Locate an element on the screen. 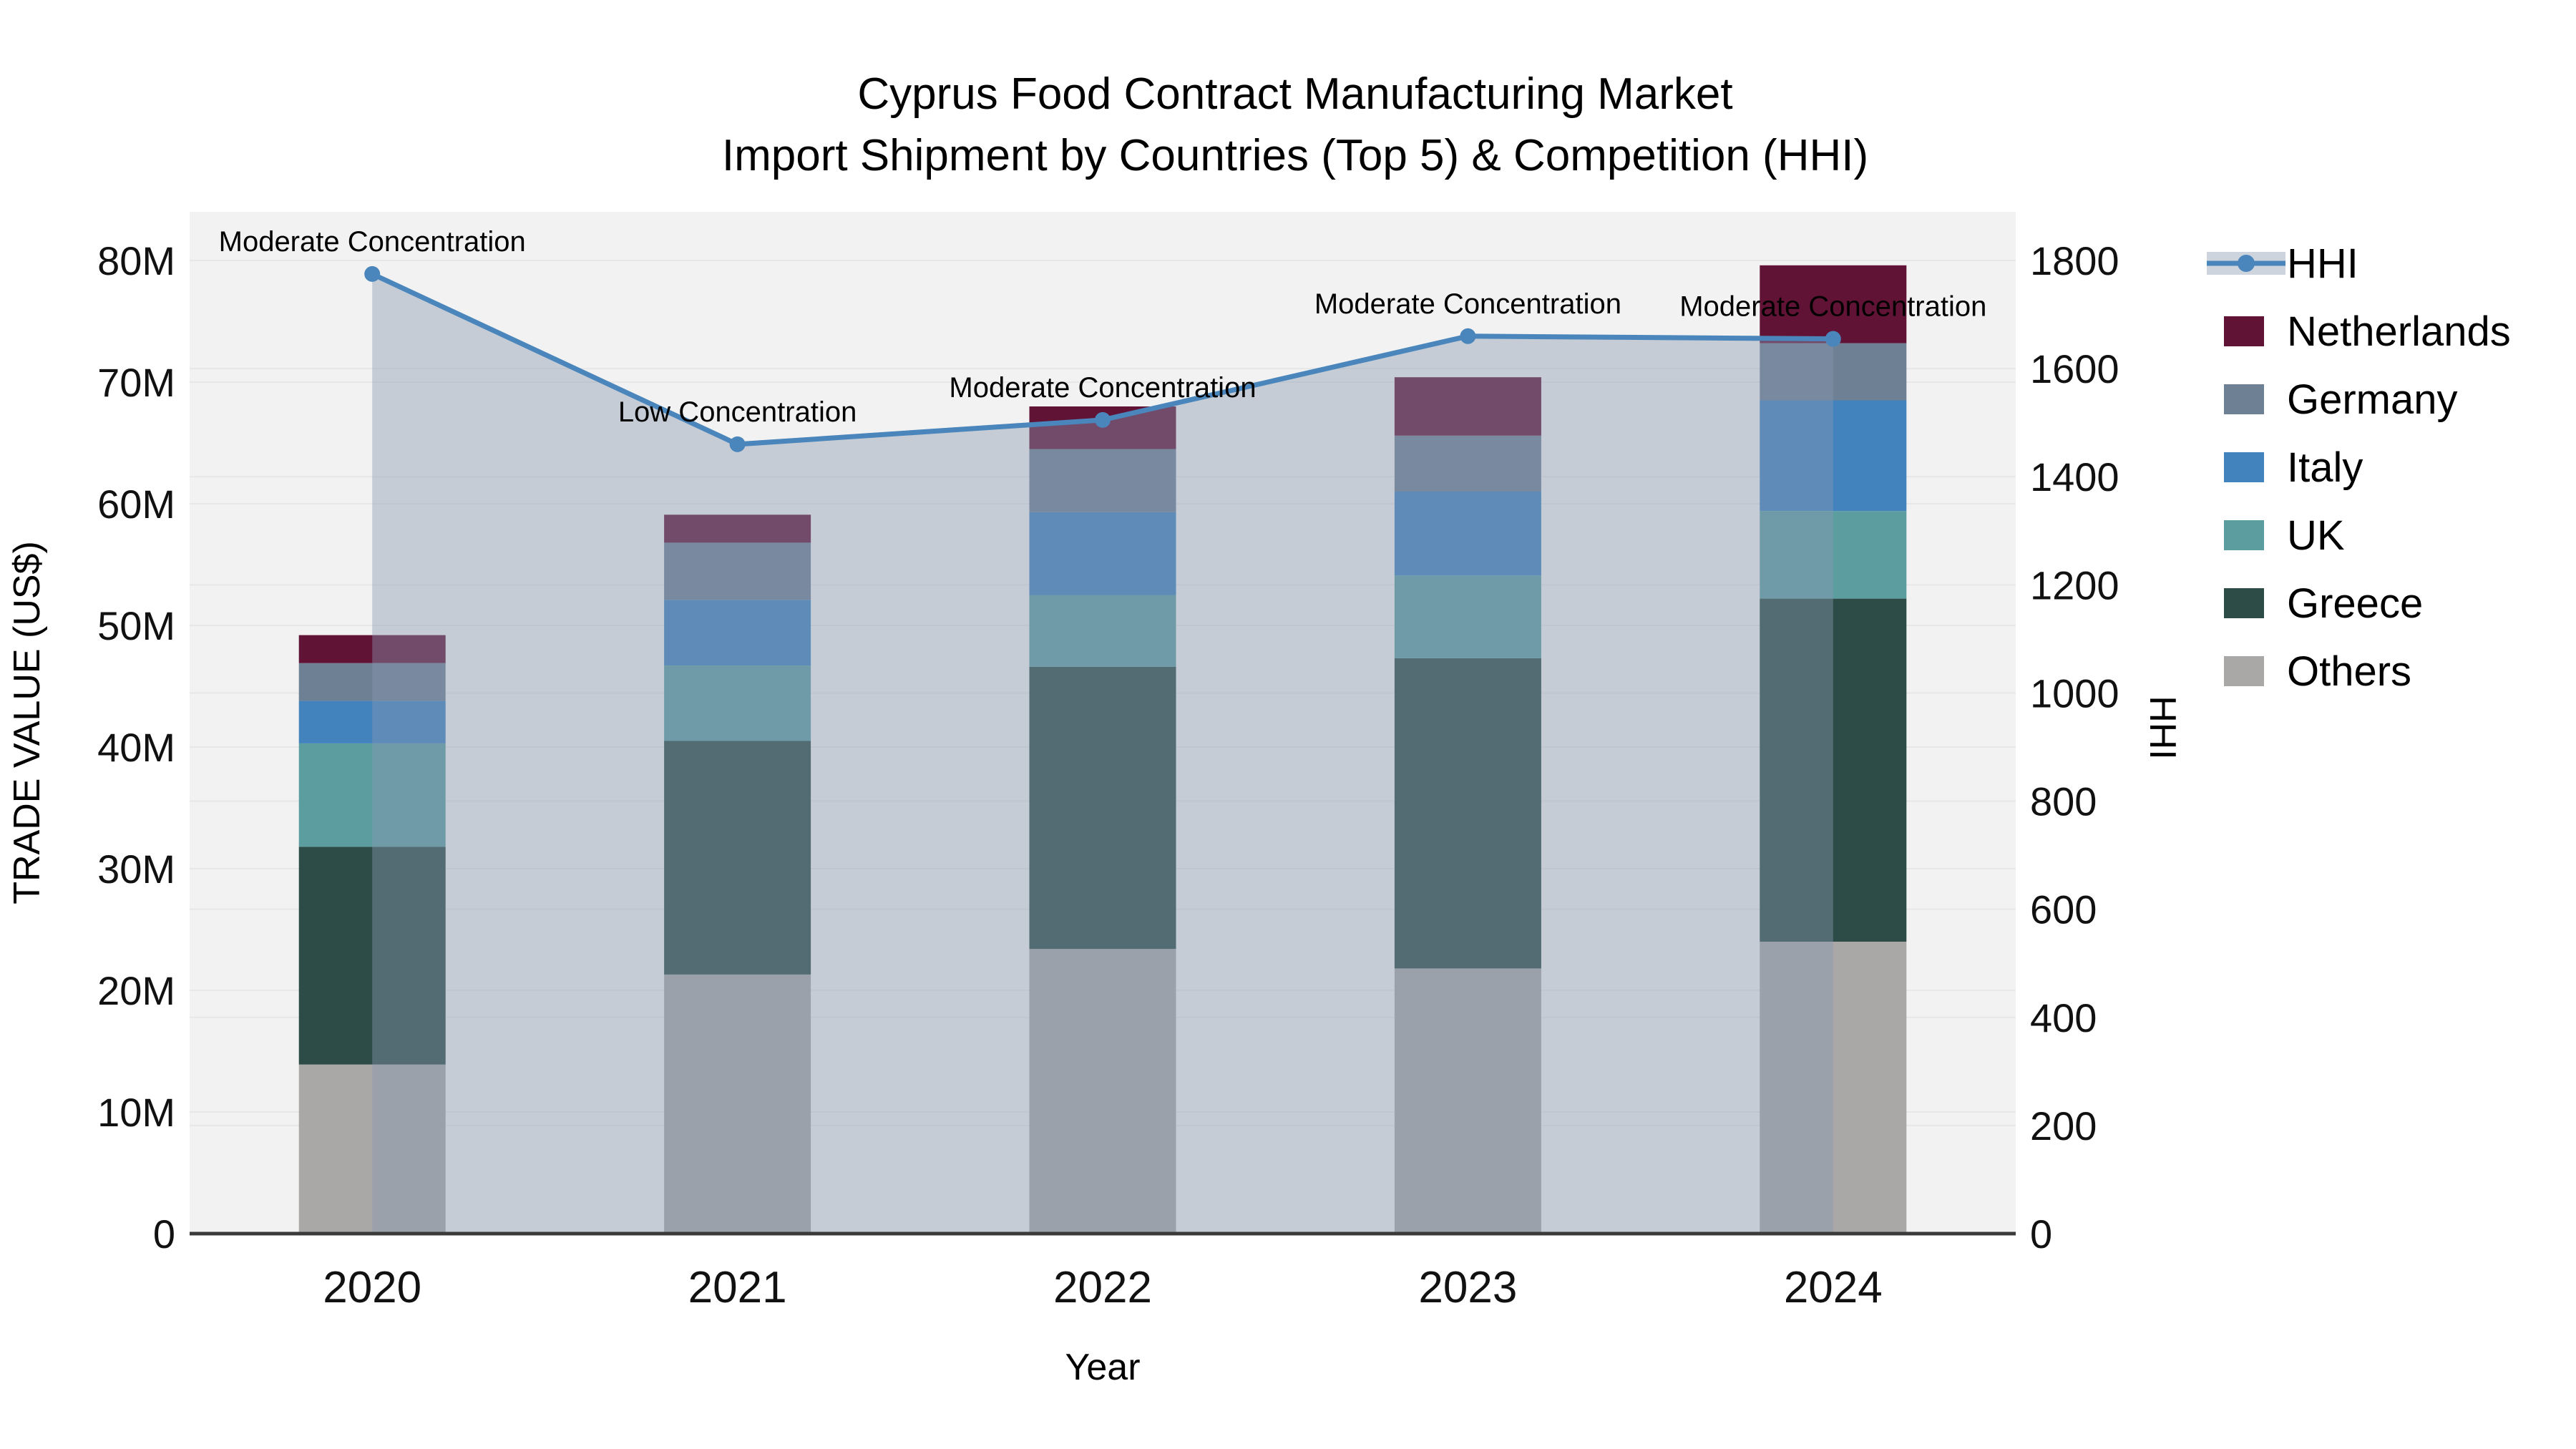 This screenshot has height=1449, width=2576. hhi-annotation-2023: Moderate Concentration is located at coordinates (1467, 304).